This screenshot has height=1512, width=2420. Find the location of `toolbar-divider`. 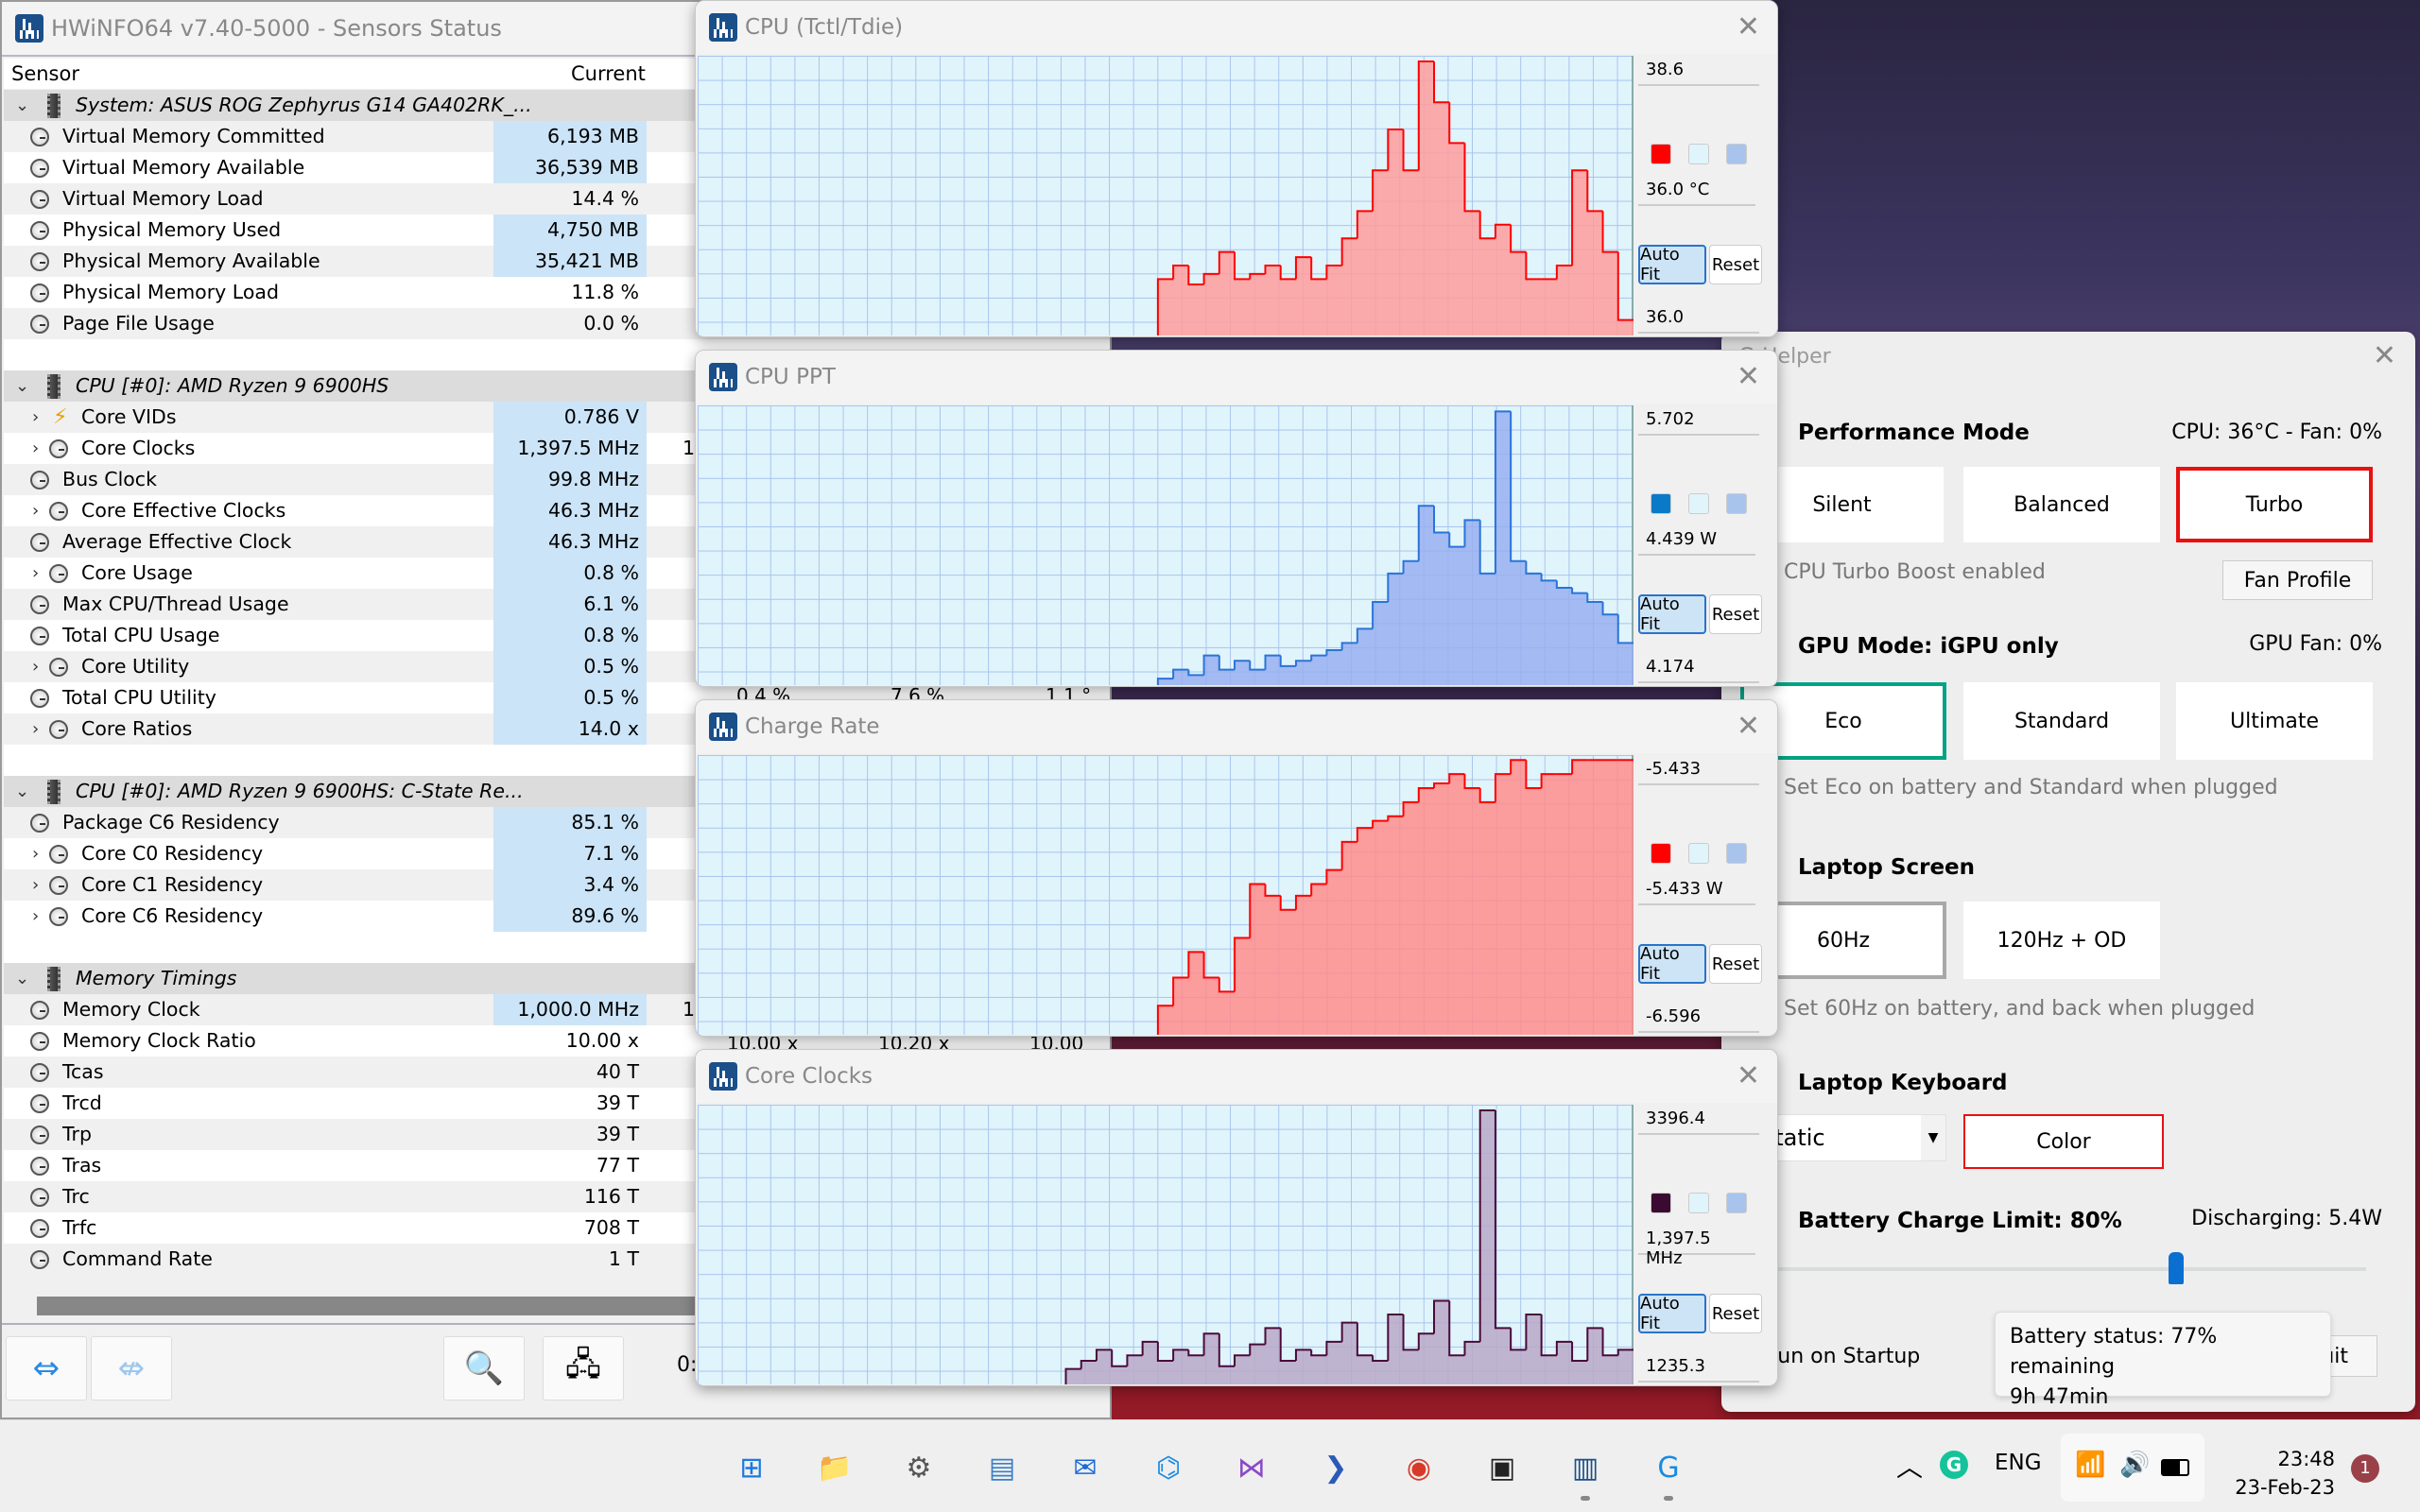

toolbar-divider is located at coordinates (556, 1324).